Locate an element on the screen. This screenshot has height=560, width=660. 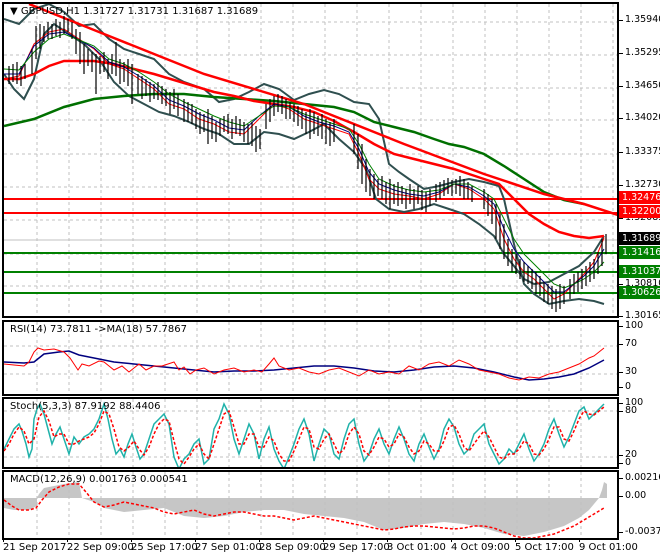
resistance-tag: 1.32200 is located at coordinates (639, 211).